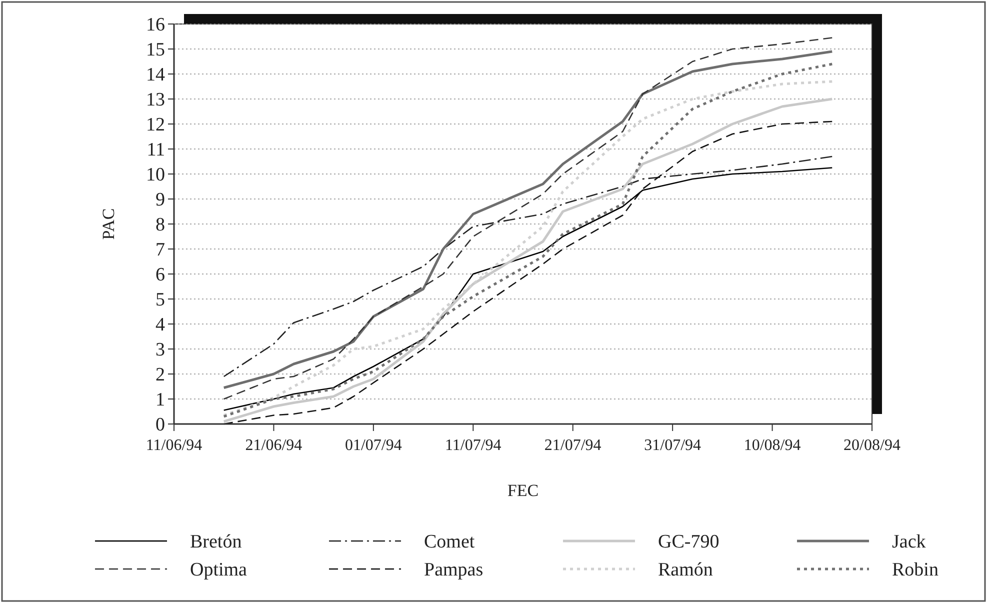 This screenshot has width=987, height=603. What do you see at coordinates (108, 224) in the screenshot?
I see `y-axis-title: PAC` at bounding box center [108, 224].